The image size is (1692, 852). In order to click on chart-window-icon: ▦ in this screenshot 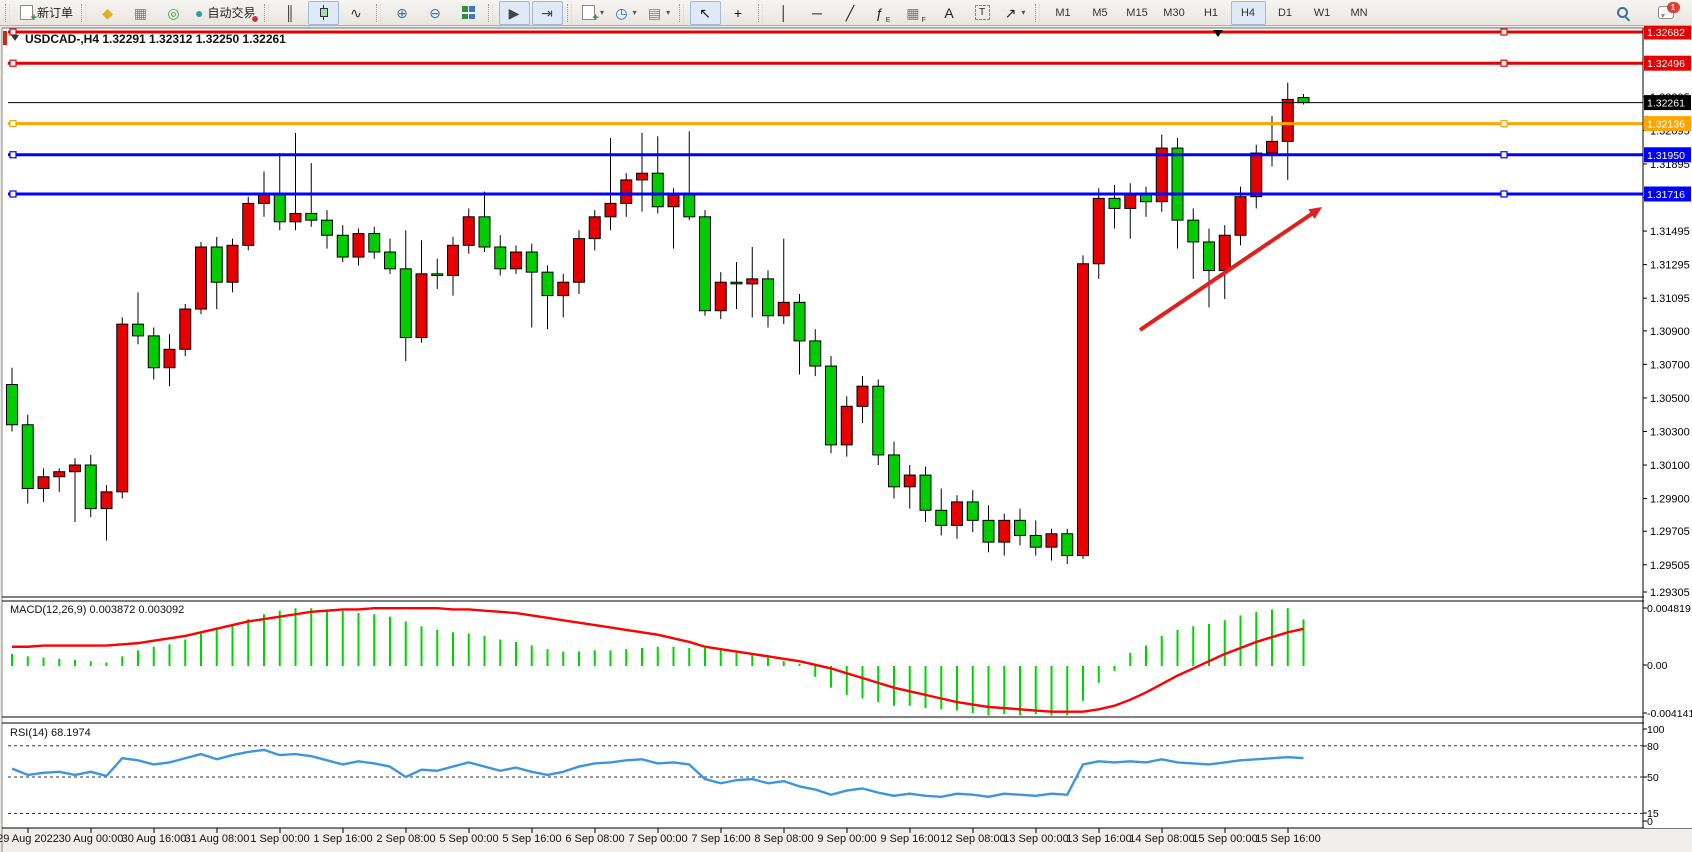, I will do `click(140, 12)`.